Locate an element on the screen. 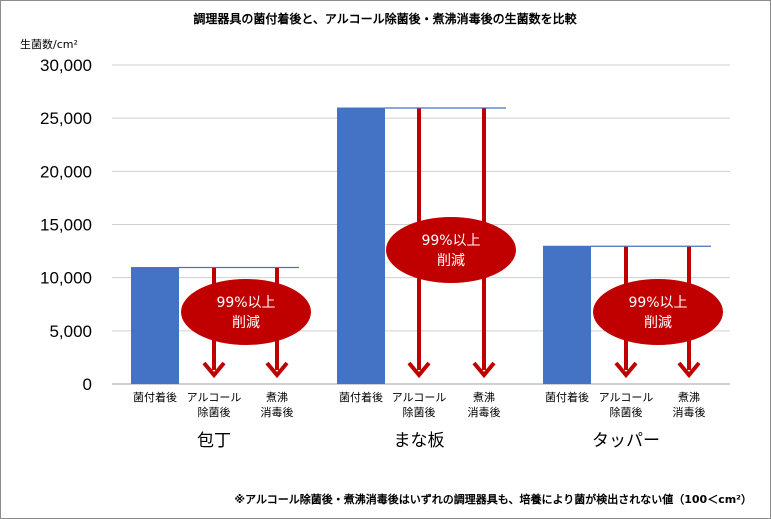 Image resolution: width=771 pixels, height=519 pixels. y-tick-label: 25,000 is located at coordinates (66, 118).